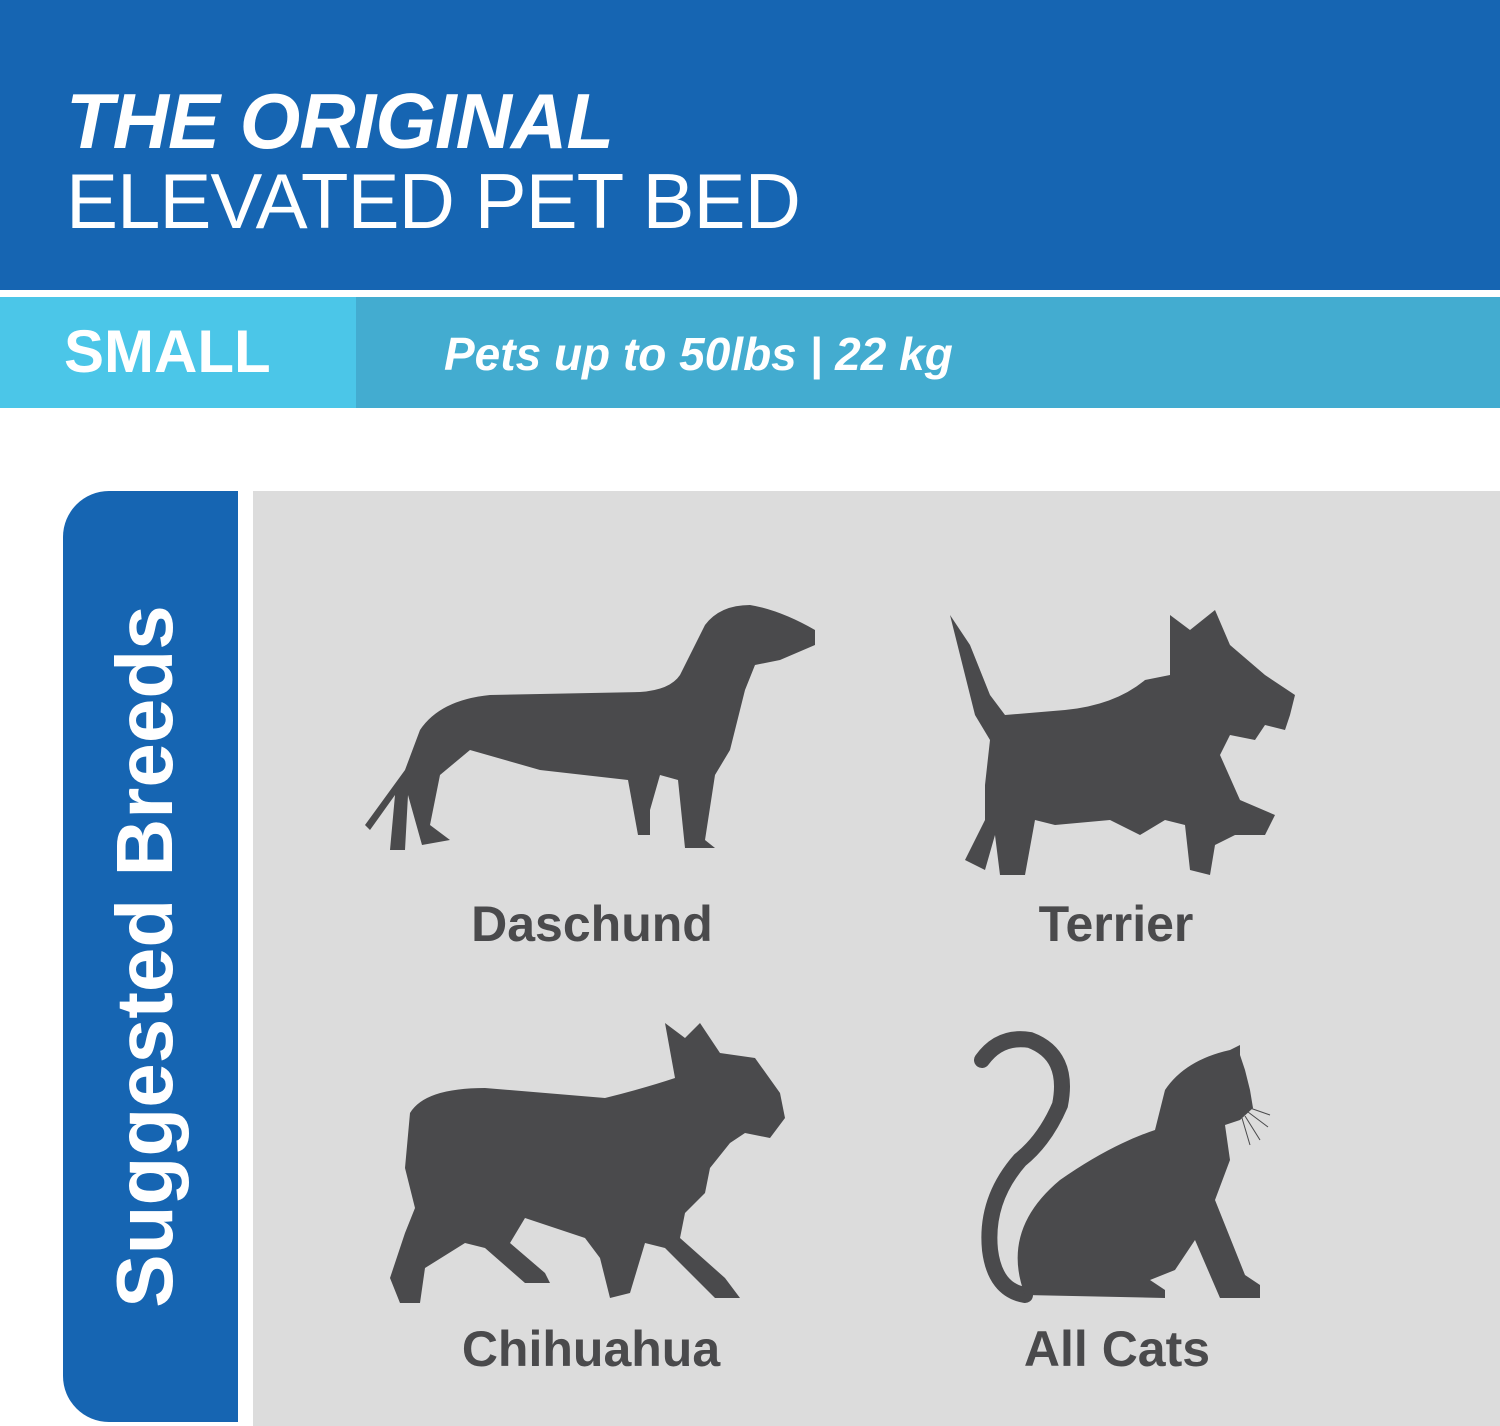 This screenshot has height=1426, width=1500. What do you see at coordinates (167, 351) in the screenshot?
I see `size-label: SMALL` at bounding box center [167, 351].